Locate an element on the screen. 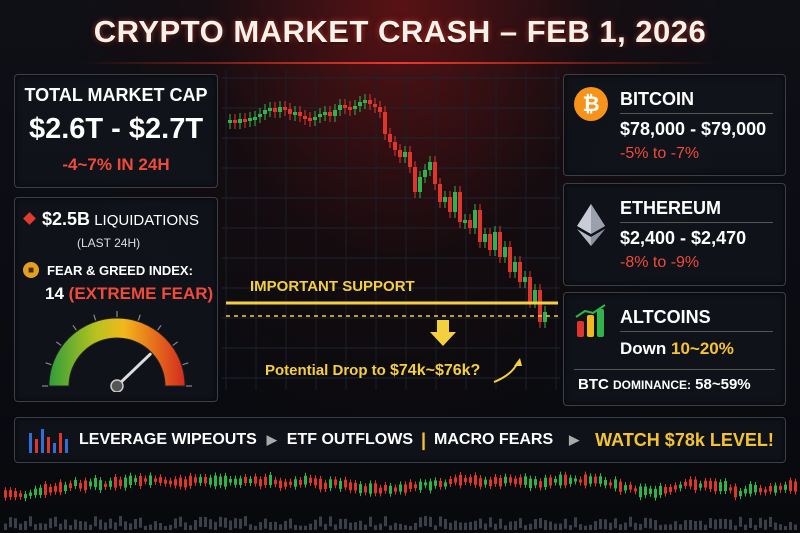 The height and width of the screenshot is (533, 800). ethereum-divider is located at coordinates (696, 222).